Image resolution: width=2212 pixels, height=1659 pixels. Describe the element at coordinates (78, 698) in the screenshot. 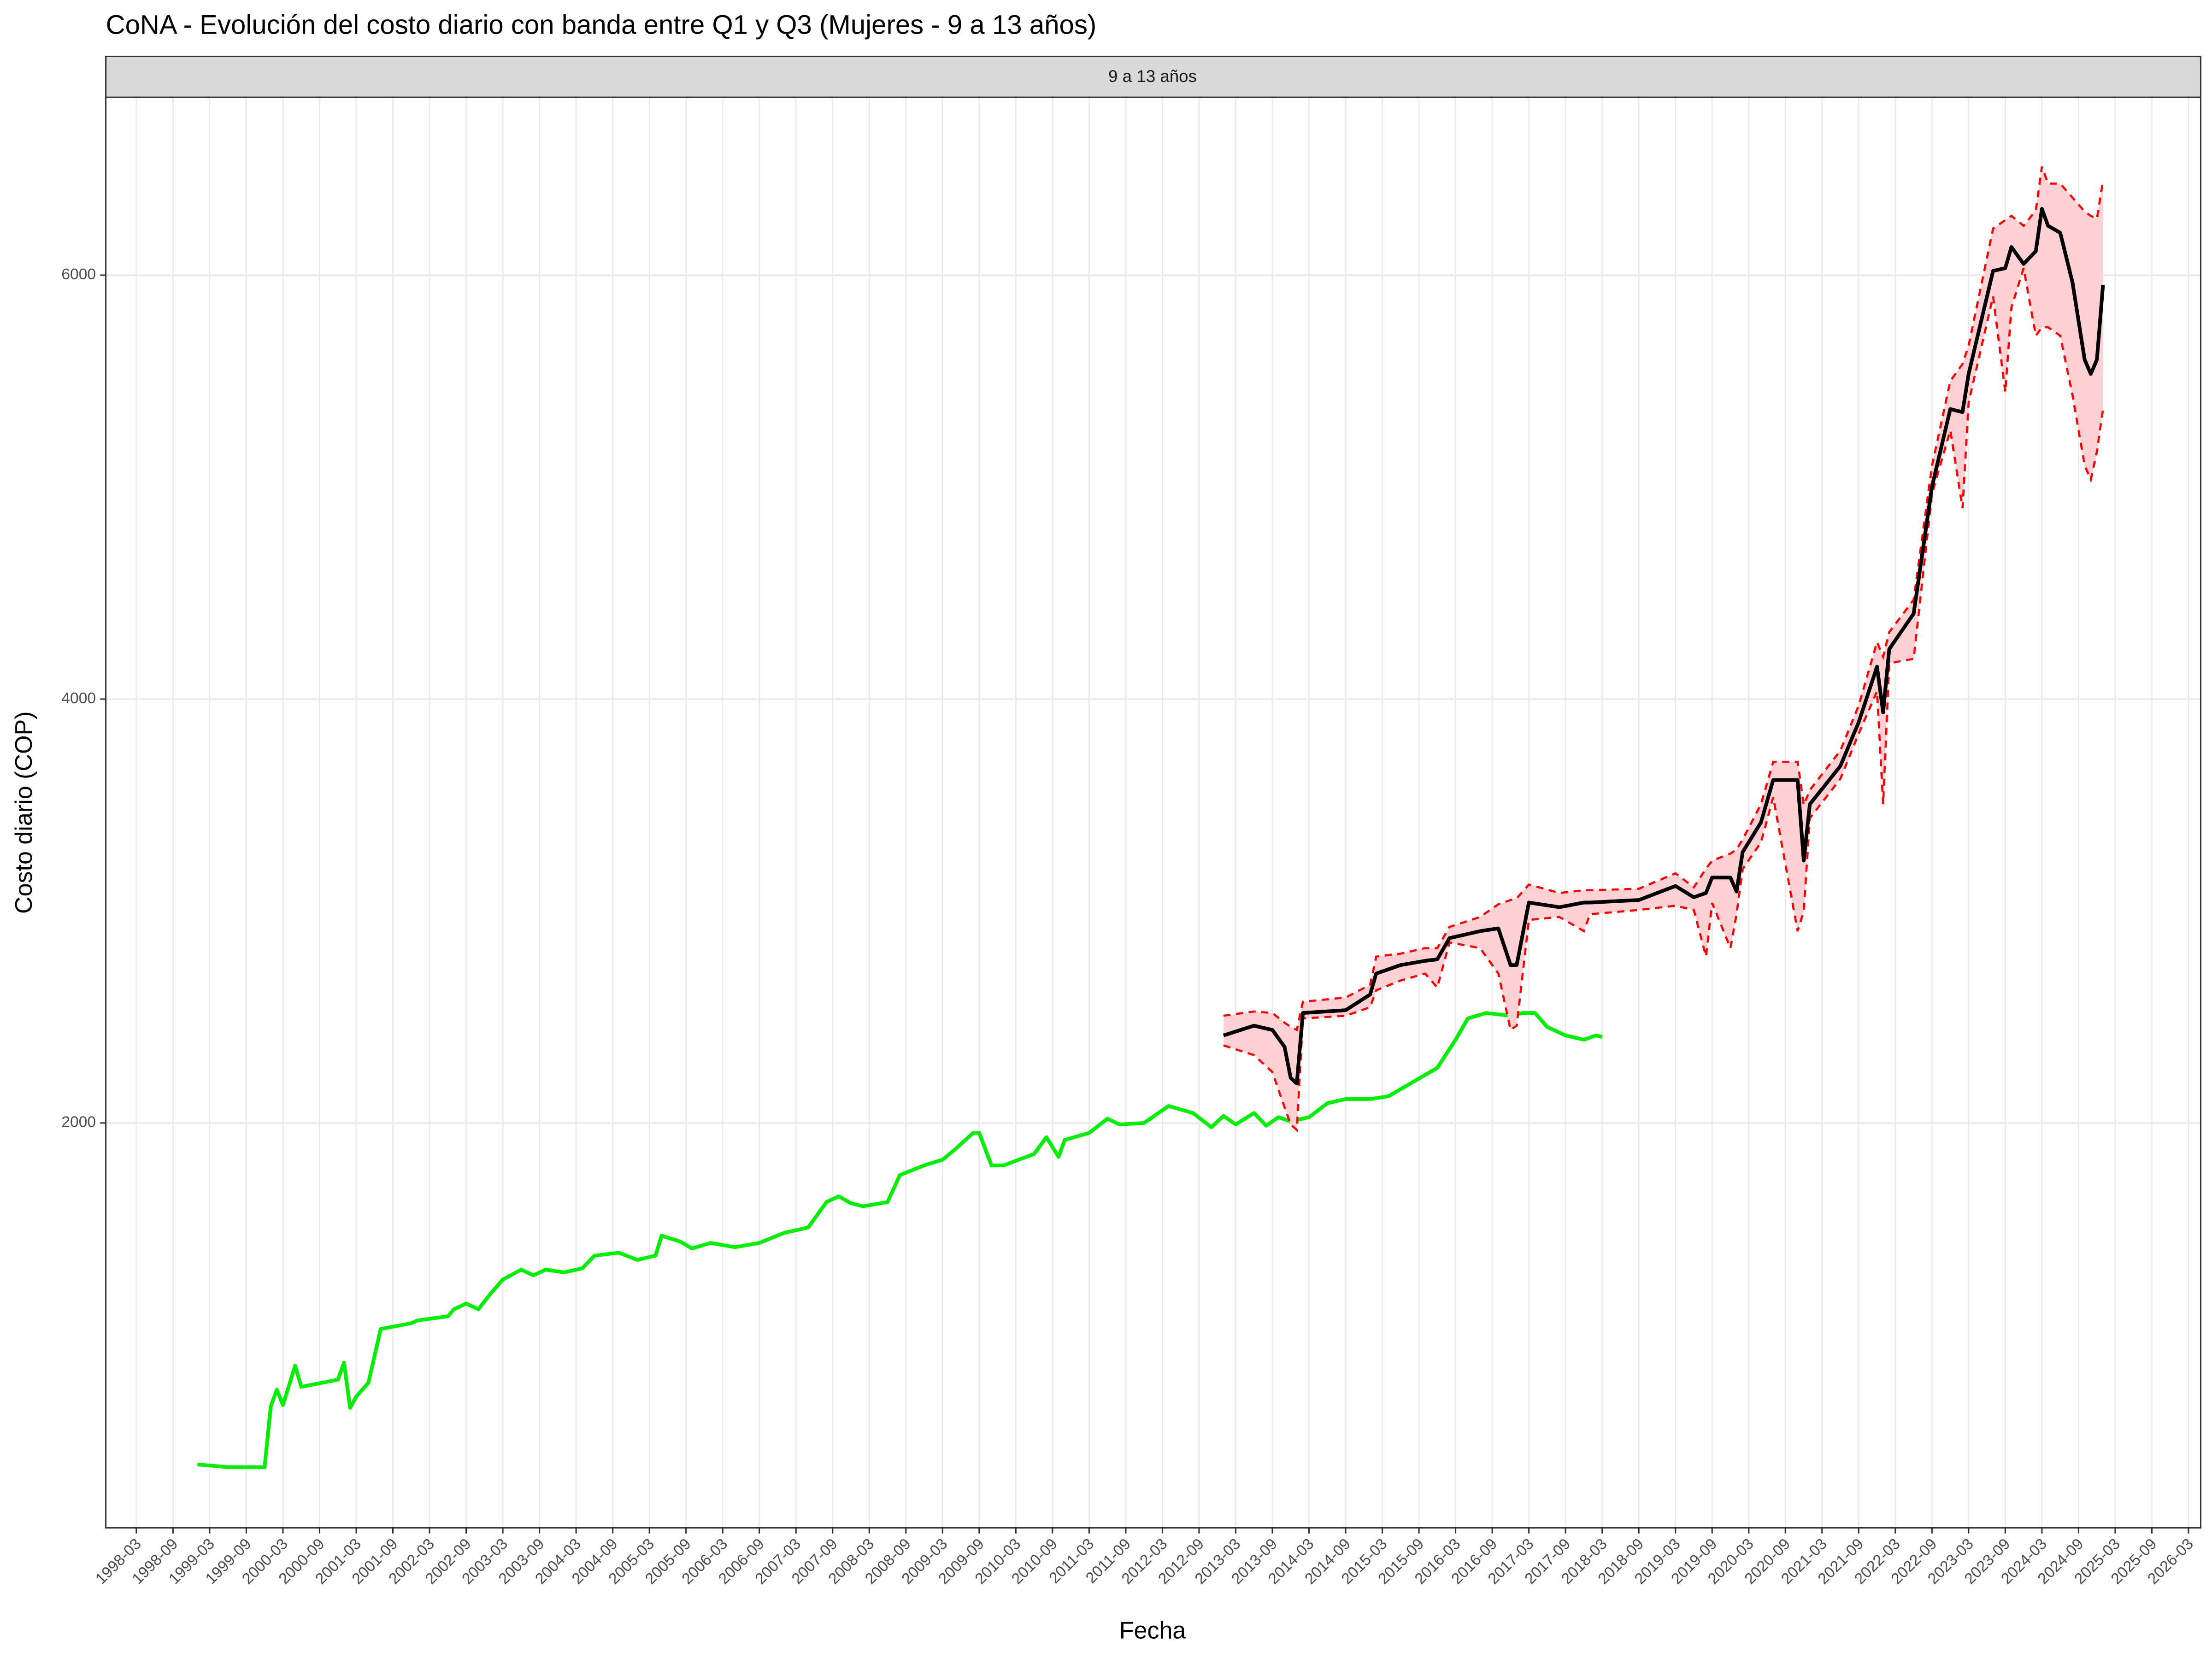

I see `y-tick-label: 4000` at that location.